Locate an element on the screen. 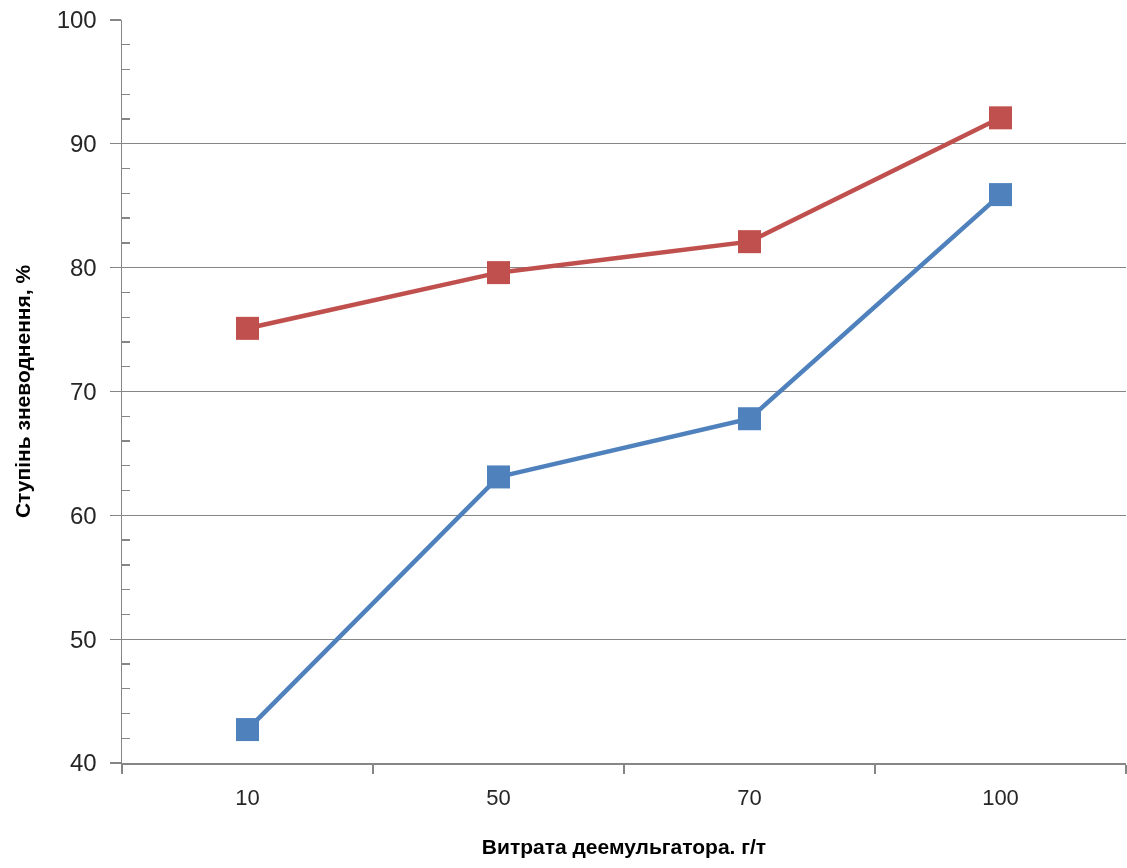 The height and width of the screenshot is (868, 1127). y-tick-label: 50 is located at coordinates (83, 639).